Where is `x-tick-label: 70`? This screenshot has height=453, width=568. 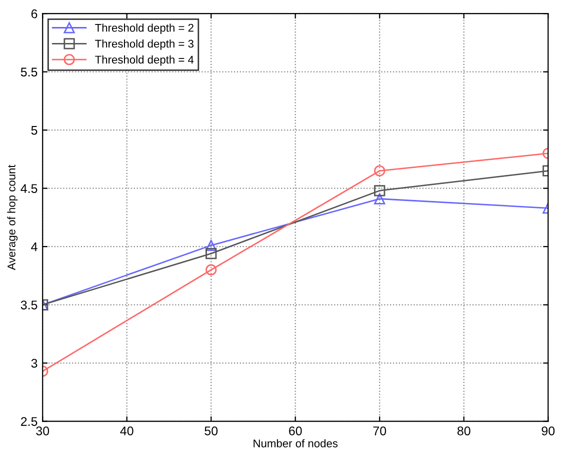
x-tick-label: 70 is located at coordinates (379, 431).